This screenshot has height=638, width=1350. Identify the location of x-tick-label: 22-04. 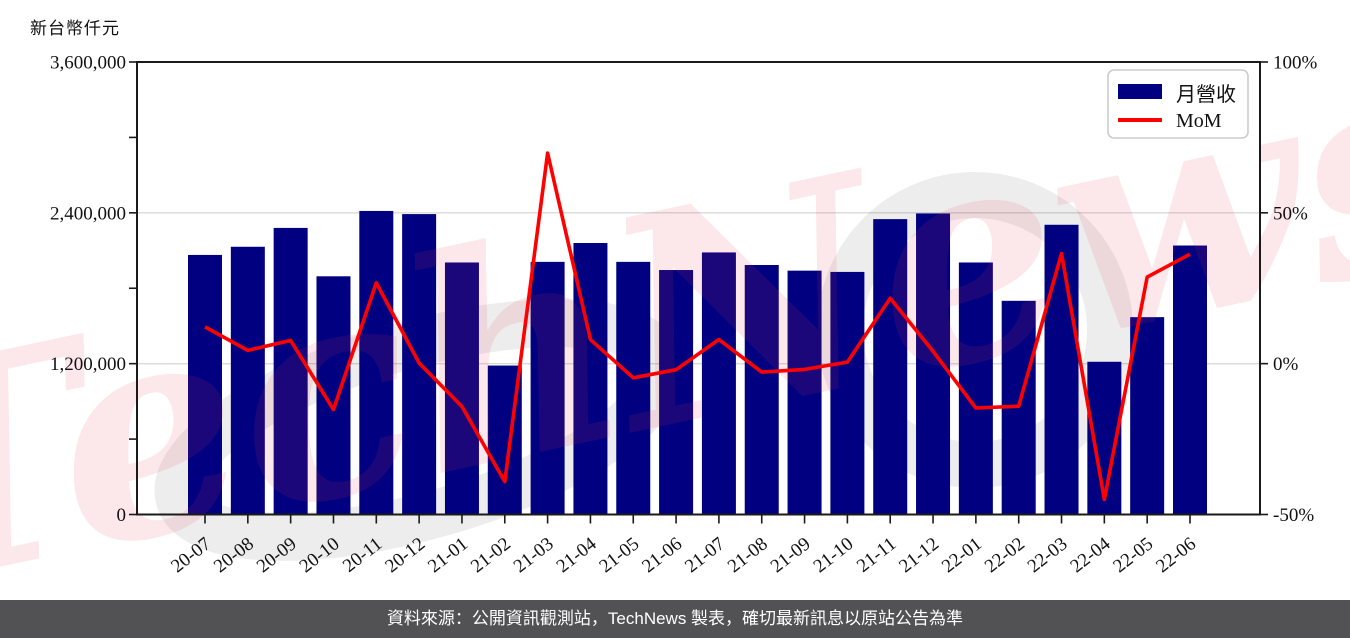
(1091, 555).